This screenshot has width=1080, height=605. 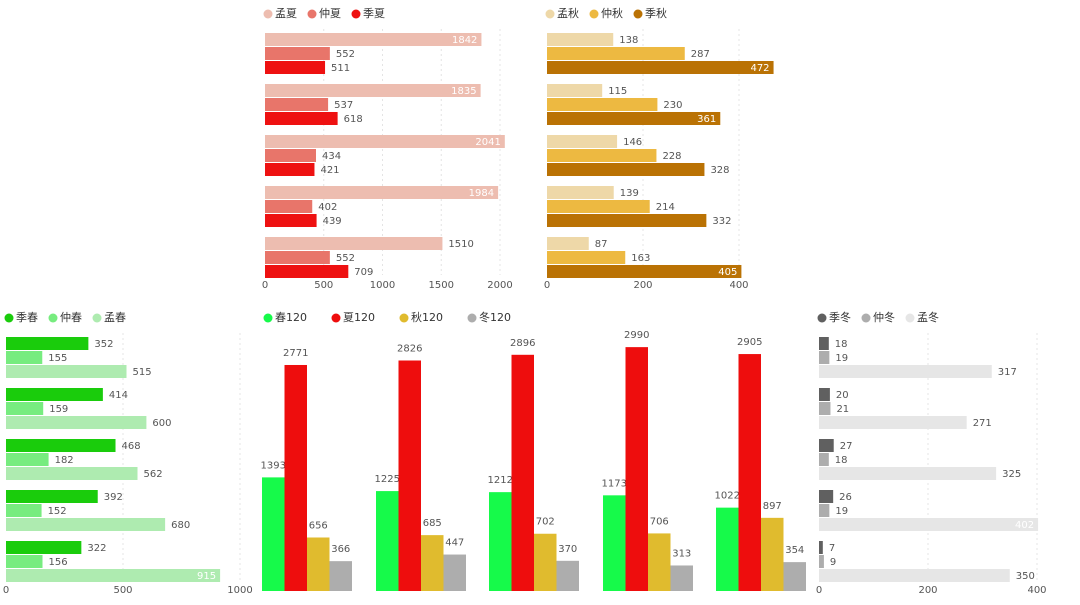 What do you see at coordinates (329, 170) in the screenshot?
I see `data-label-0-2-2: 421` at bounding box center [329, 170].